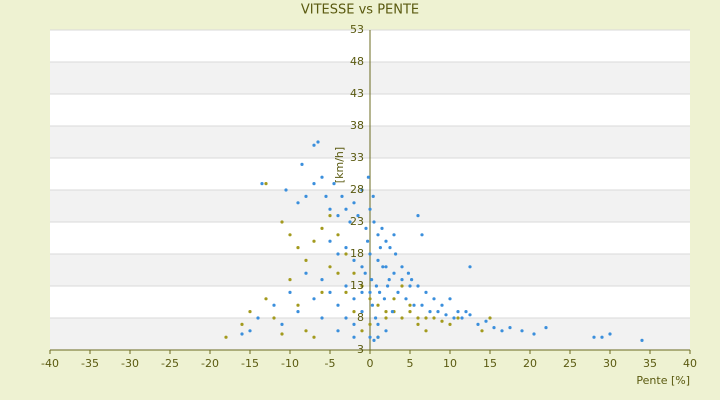 This screenshot has width=720, height=400. What do you see at coordinates (663, 380) in the screenshot?
I see `x-axis-label: Pente [%]` at bounding box center [663, 380].